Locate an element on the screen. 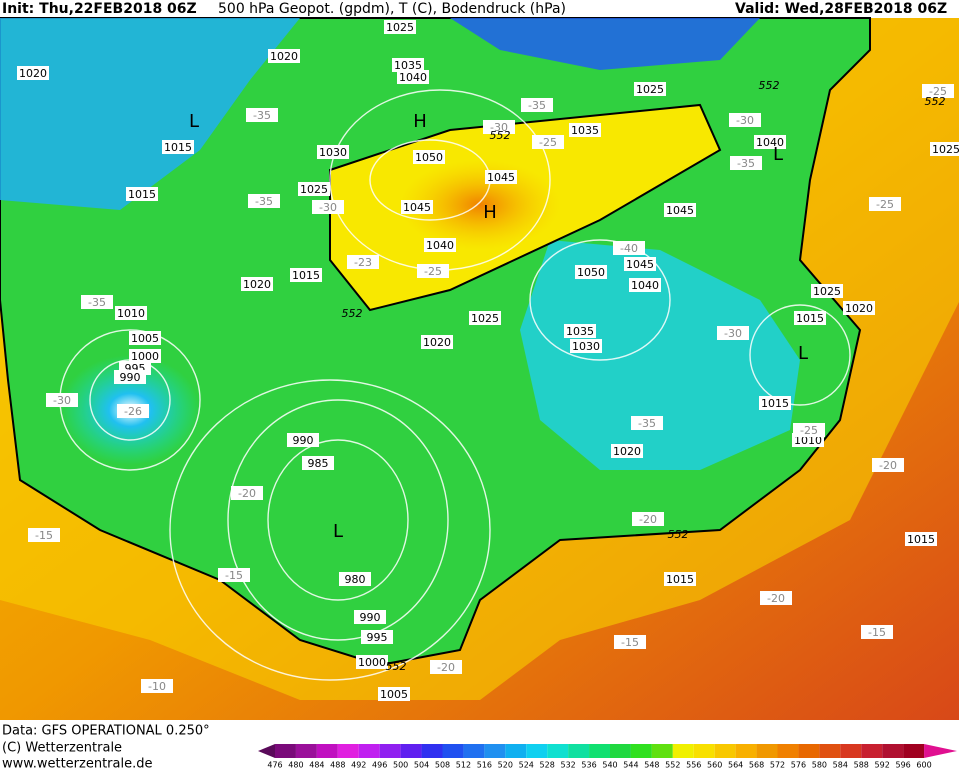 The image size is (959, 774). colorbar-label: 516 is located at coordinates (484, 765).